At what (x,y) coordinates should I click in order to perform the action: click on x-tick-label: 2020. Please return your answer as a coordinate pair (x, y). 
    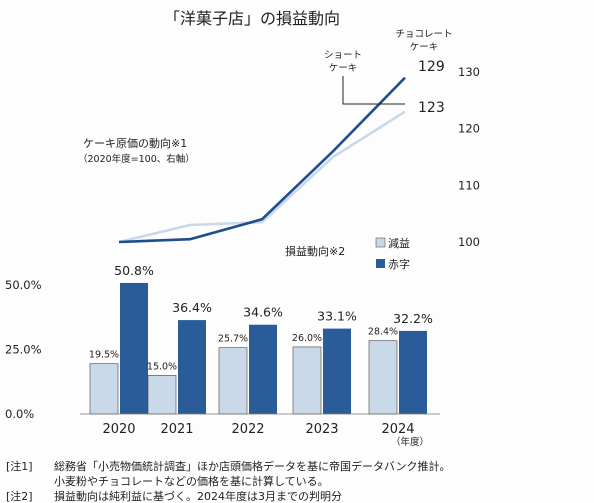
    Looking at the image, I should click on (118, 429).